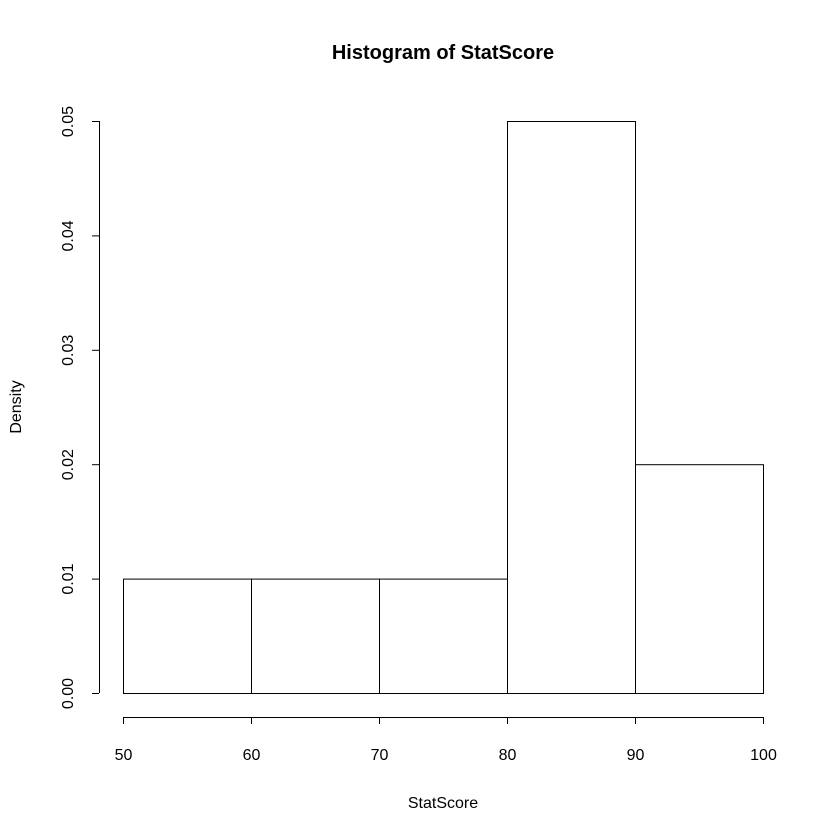 Image resolution: width=840 pixels, height=840 pixels. What do you see at coordinates (636, 755) in the screenshot?
I see `x-tick-label: 90` at bounding box center [636, 755].